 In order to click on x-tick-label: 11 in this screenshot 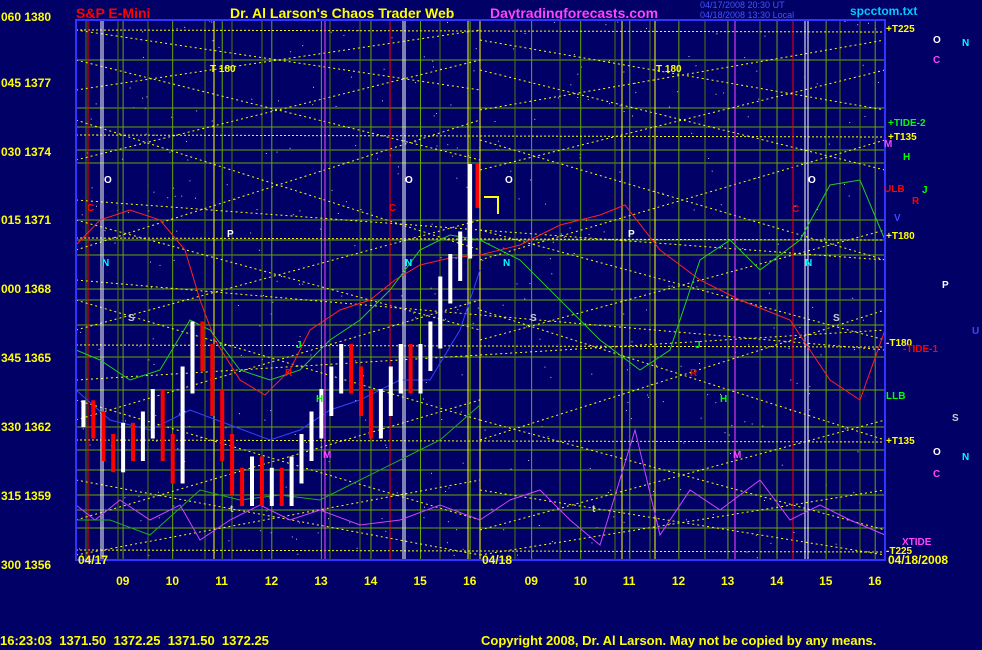, I will do `click(221, 581)`.